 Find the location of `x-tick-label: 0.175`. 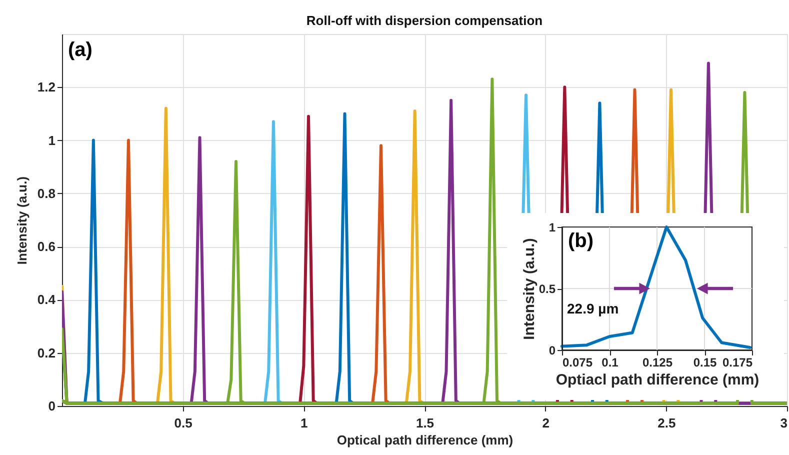

x-tick-label: 0.175 is located at coordinates (737, 363).